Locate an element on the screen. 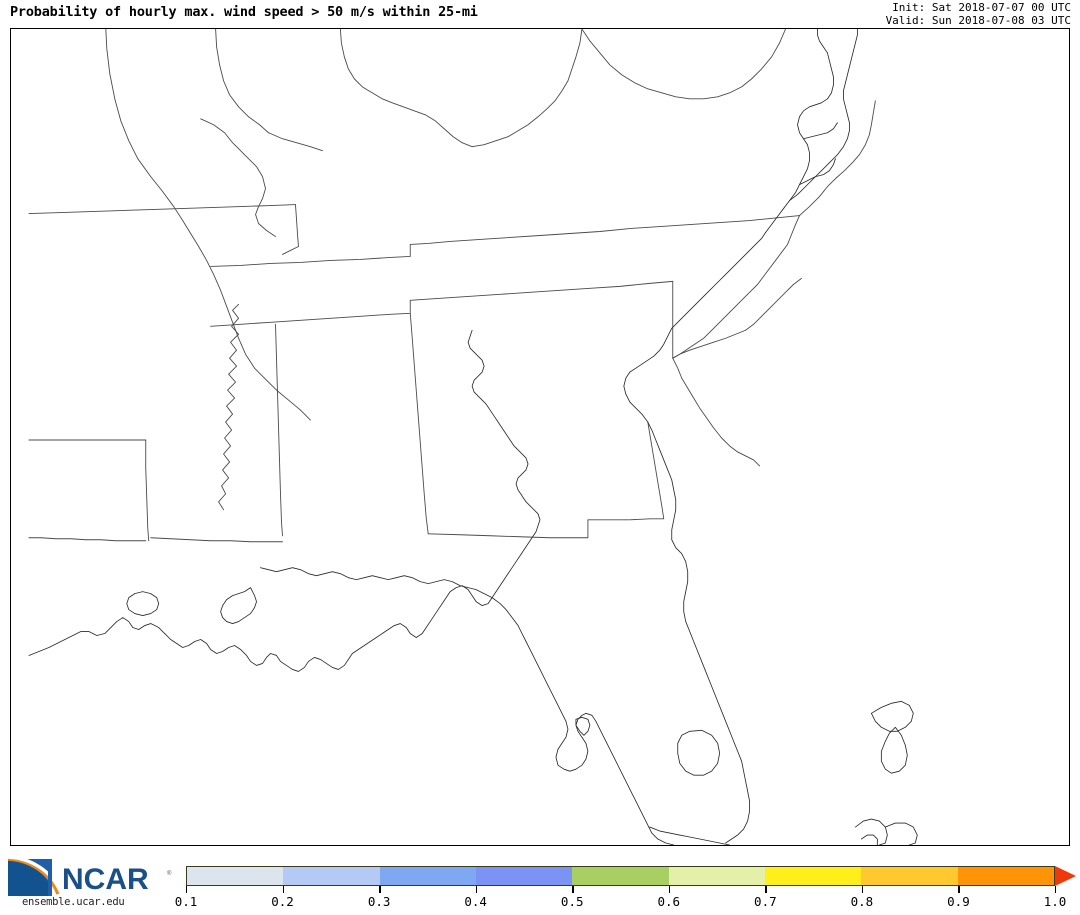 The width and height of the screenshot is (1080, 915). colorbar: 0.1 0.2 0.3 0.4 0.5 0.6 0.7 0.8 0.9 1.0 is located at coordinates (625, 889).